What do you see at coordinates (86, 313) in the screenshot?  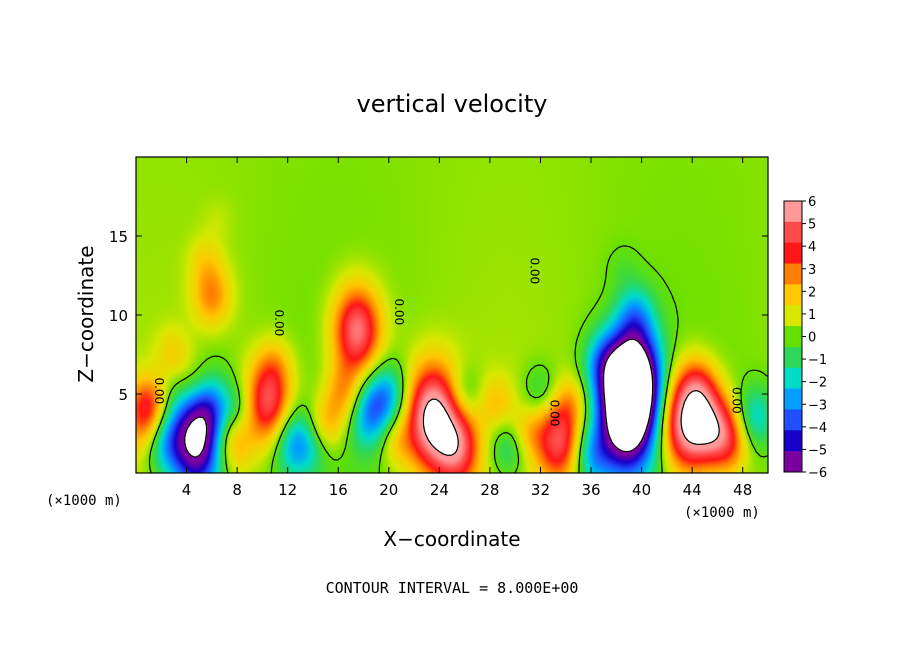 I see `y-axis-label: Z−coordinate` at bounding box center [86, 313].